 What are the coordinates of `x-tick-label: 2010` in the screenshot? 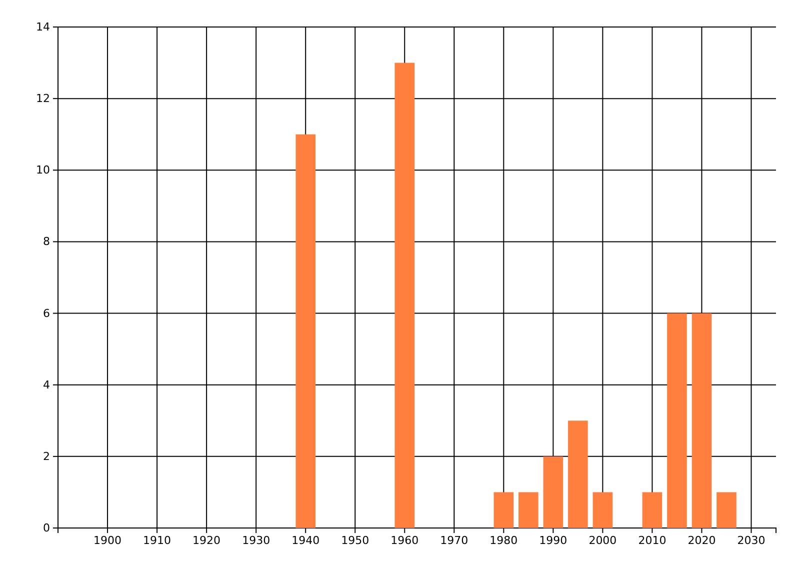 It's located at (652, 540).